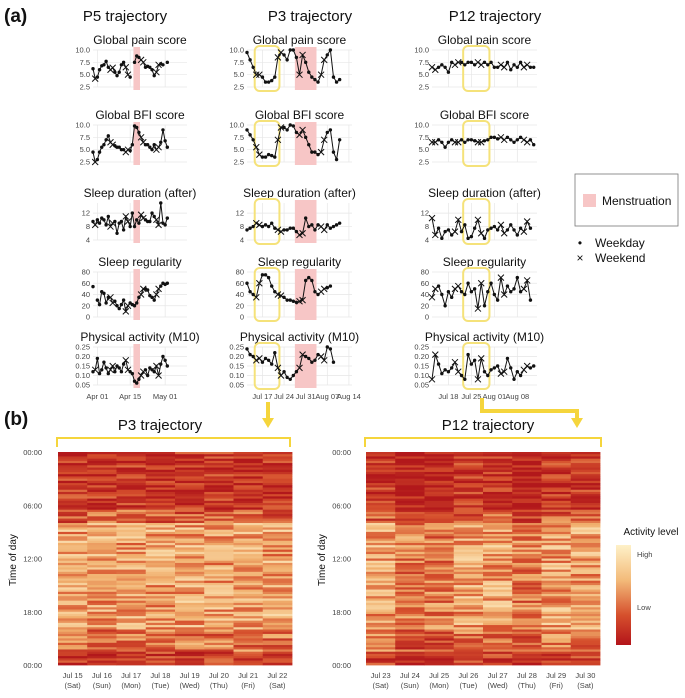 Image resolution: width=685 pixels, height=698 pixels. What do you see at coordinates (32, 559) in the screenshot?
I see `heatmap-y-tick: 12:00` at bounding box center [32, 559].